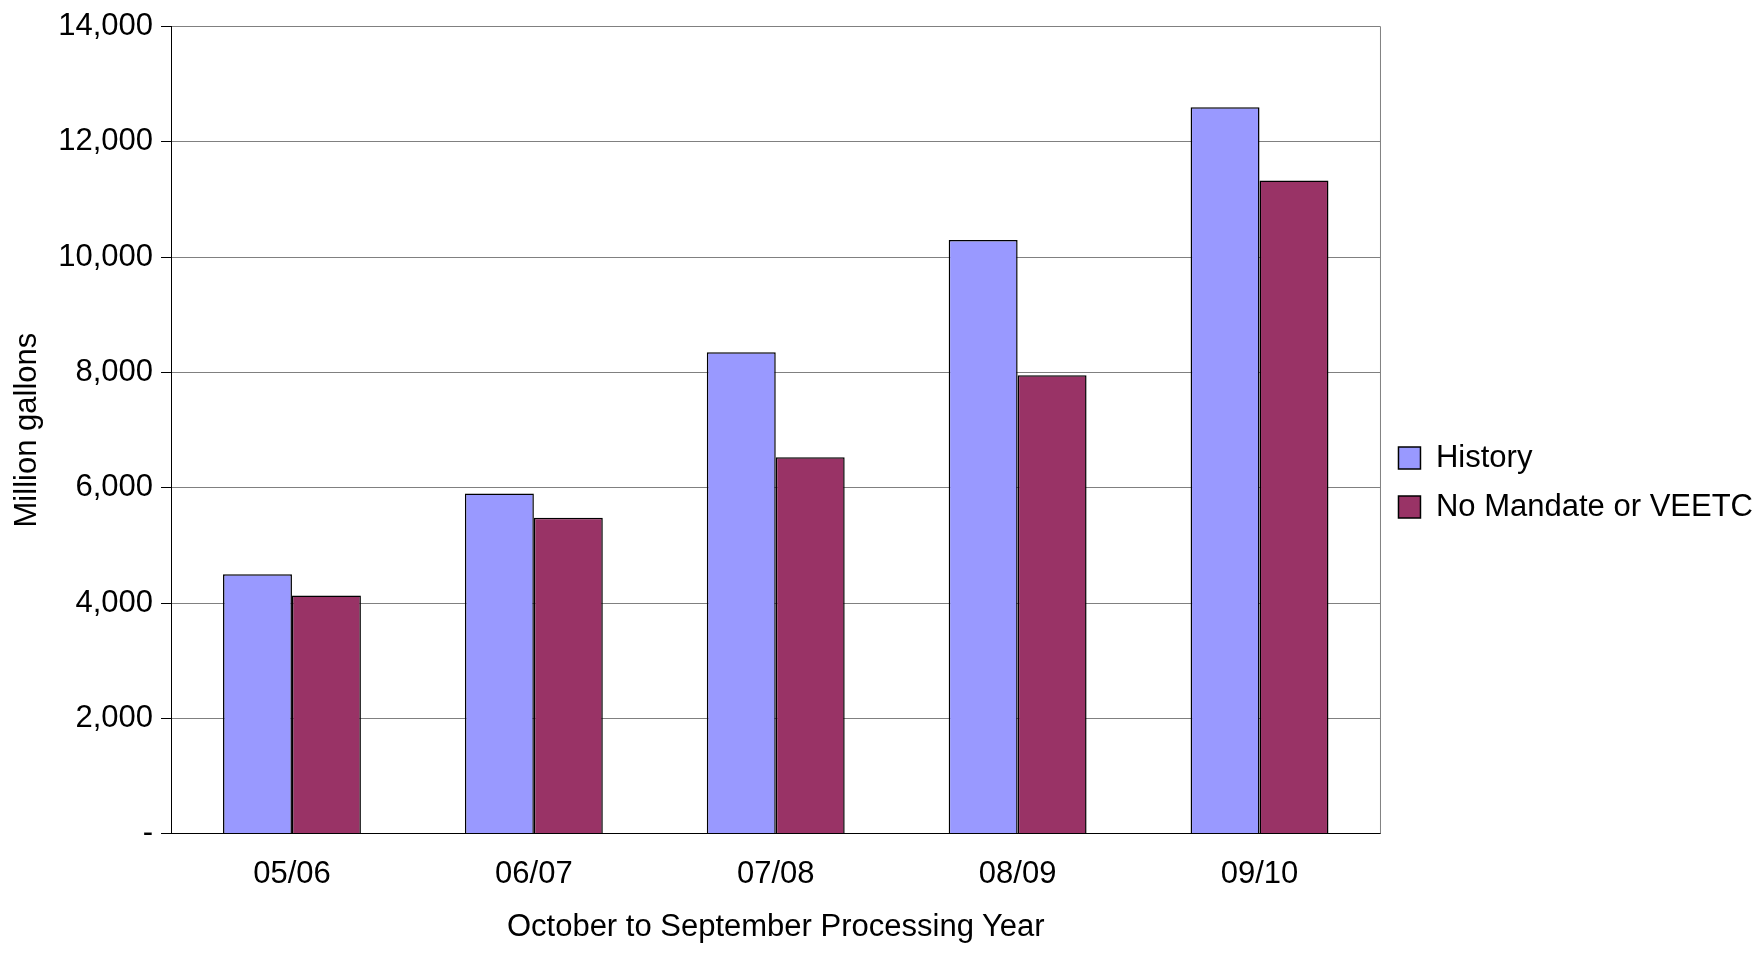  Describe the element at coordinates (775, 925) in the screenshot. I see `x-axis-title: October to September Processing Year` at that location.